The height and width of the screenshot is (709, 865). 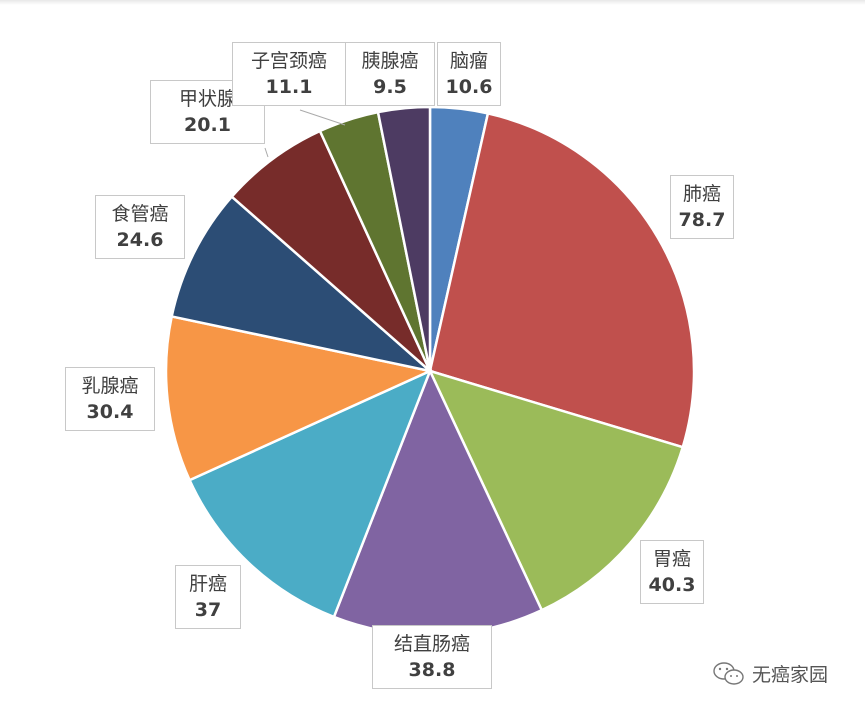 What do you see at coordinates (207, 584) in the screenshot?
I see `data-label-name: 肝癌` at bounding box center [207, 584].